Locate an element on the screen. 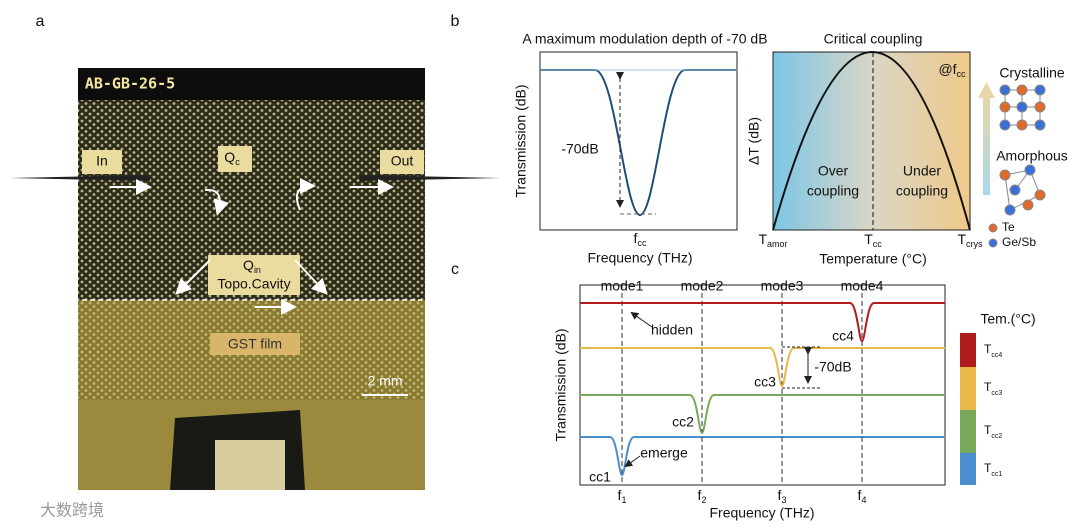 The image size is (1080, 530). legend-label: Tcc1 is located at coordinates (993, 469).